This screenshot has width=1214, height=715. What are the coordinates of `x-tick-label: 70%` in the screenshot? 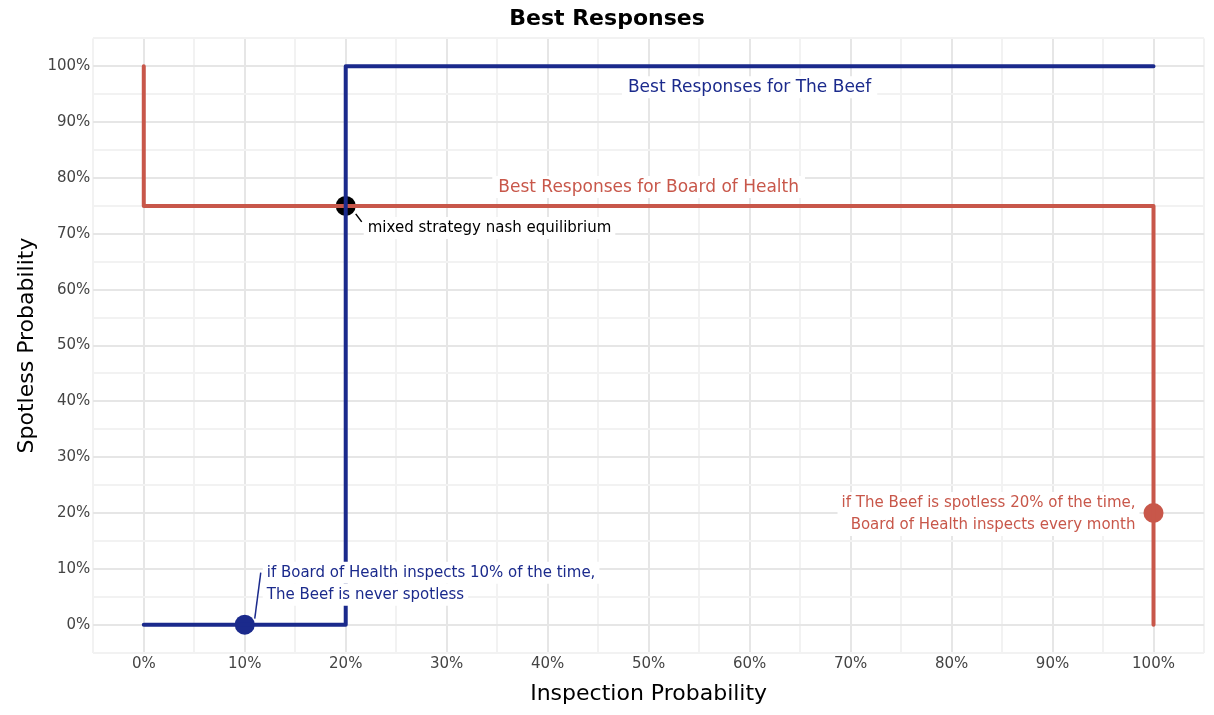 It's located at (850, 663).